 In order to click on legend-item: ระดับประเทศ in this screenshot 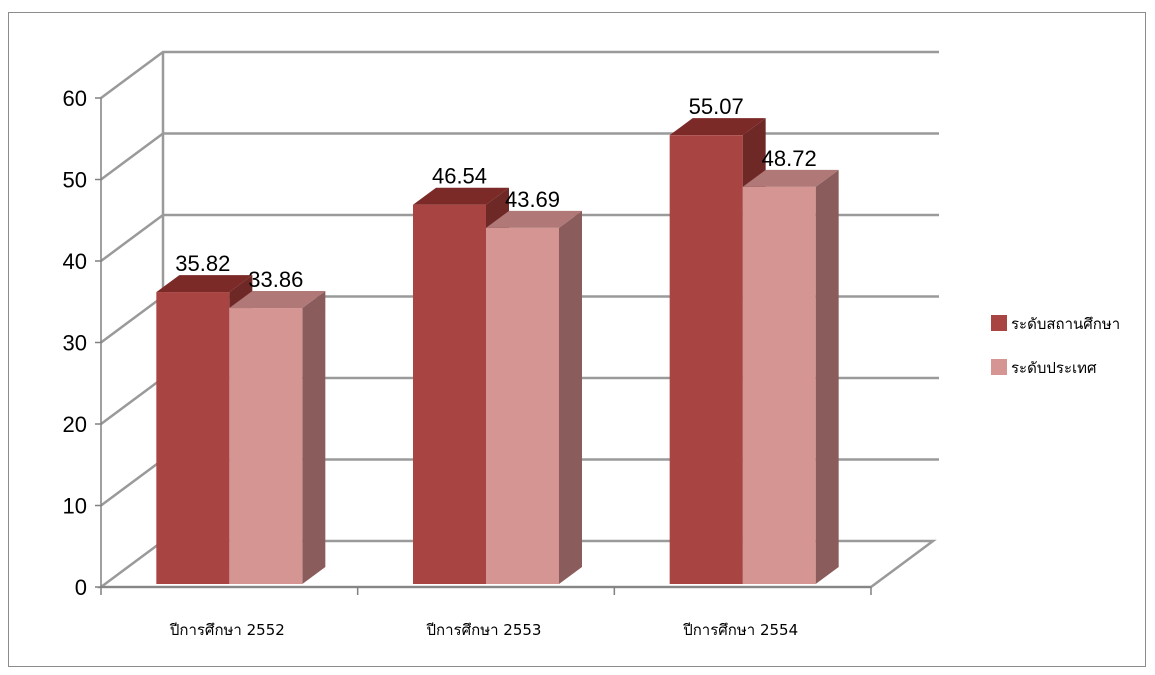, I will do `click(1044, 368)`.